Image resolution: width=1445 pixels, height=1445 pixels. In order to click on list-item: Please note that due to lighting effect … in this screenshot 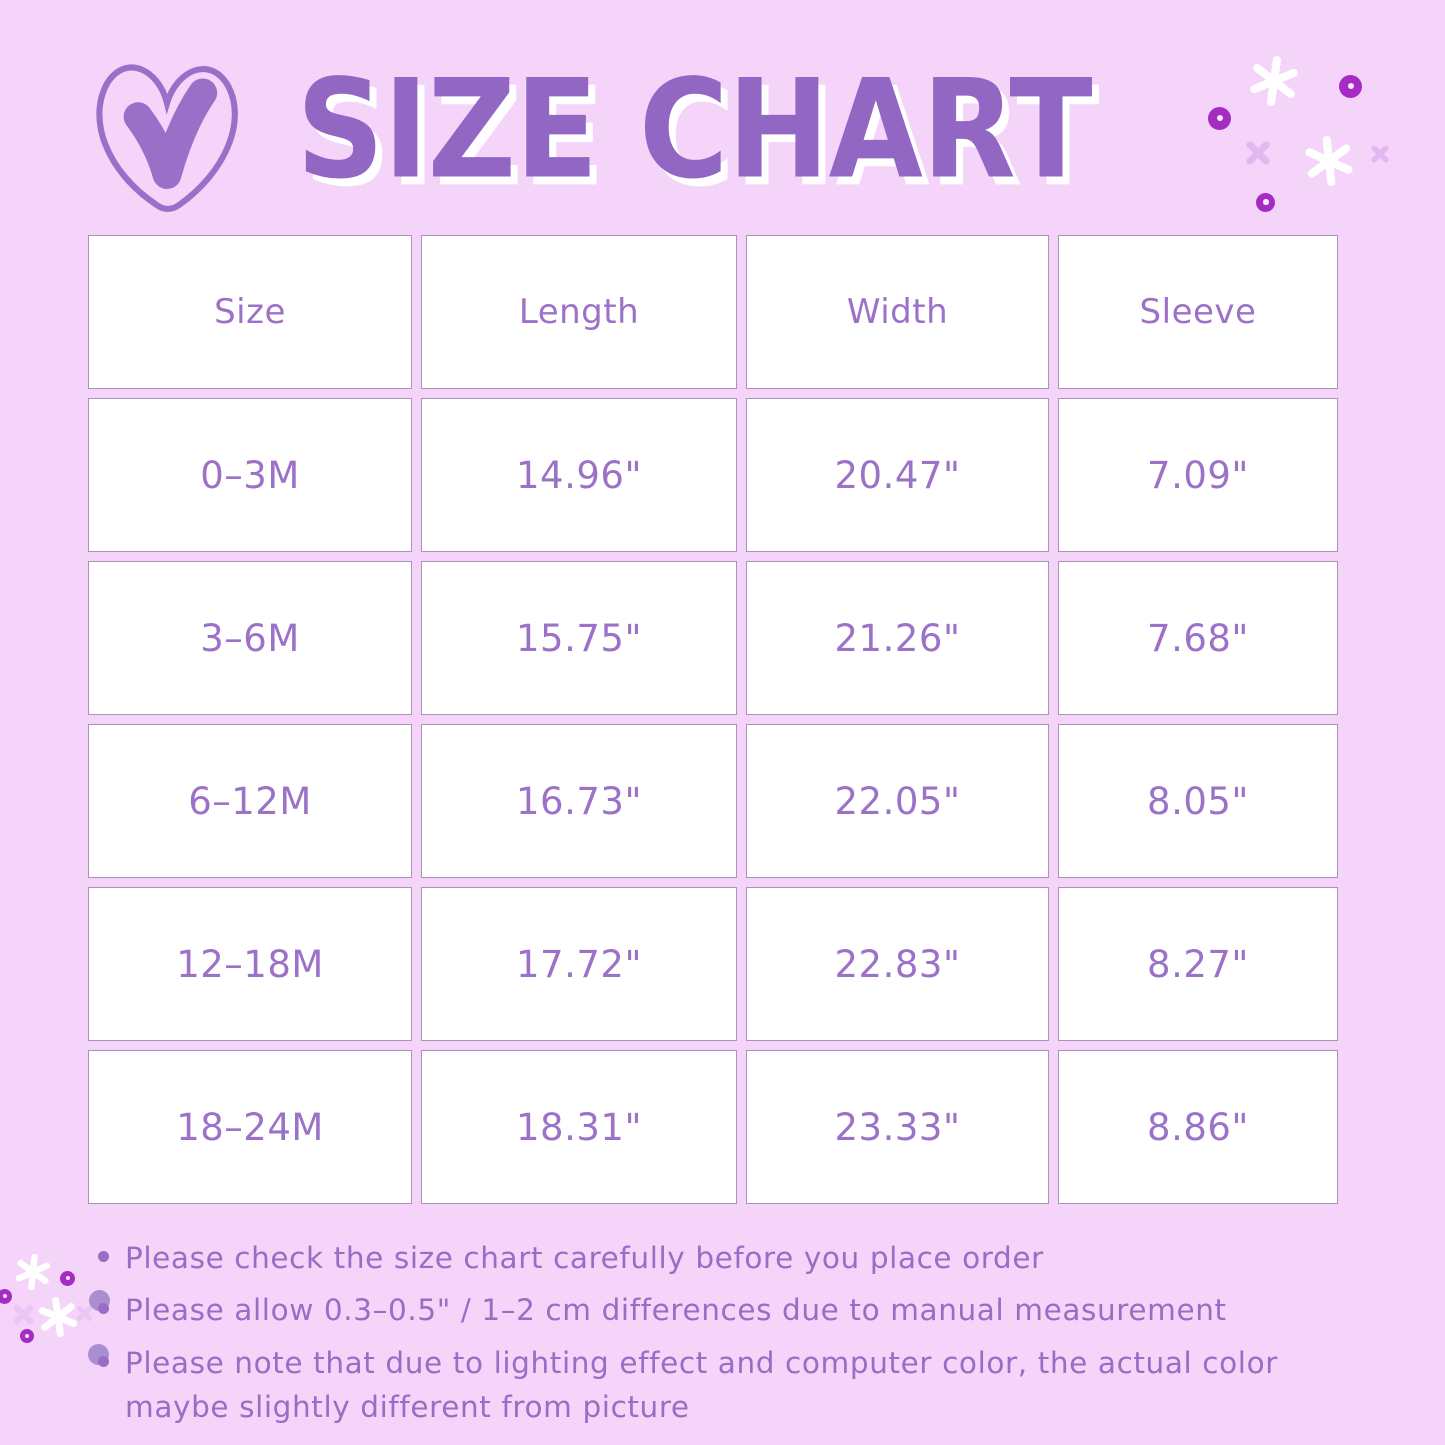, I will do `click(733, 1385)`.